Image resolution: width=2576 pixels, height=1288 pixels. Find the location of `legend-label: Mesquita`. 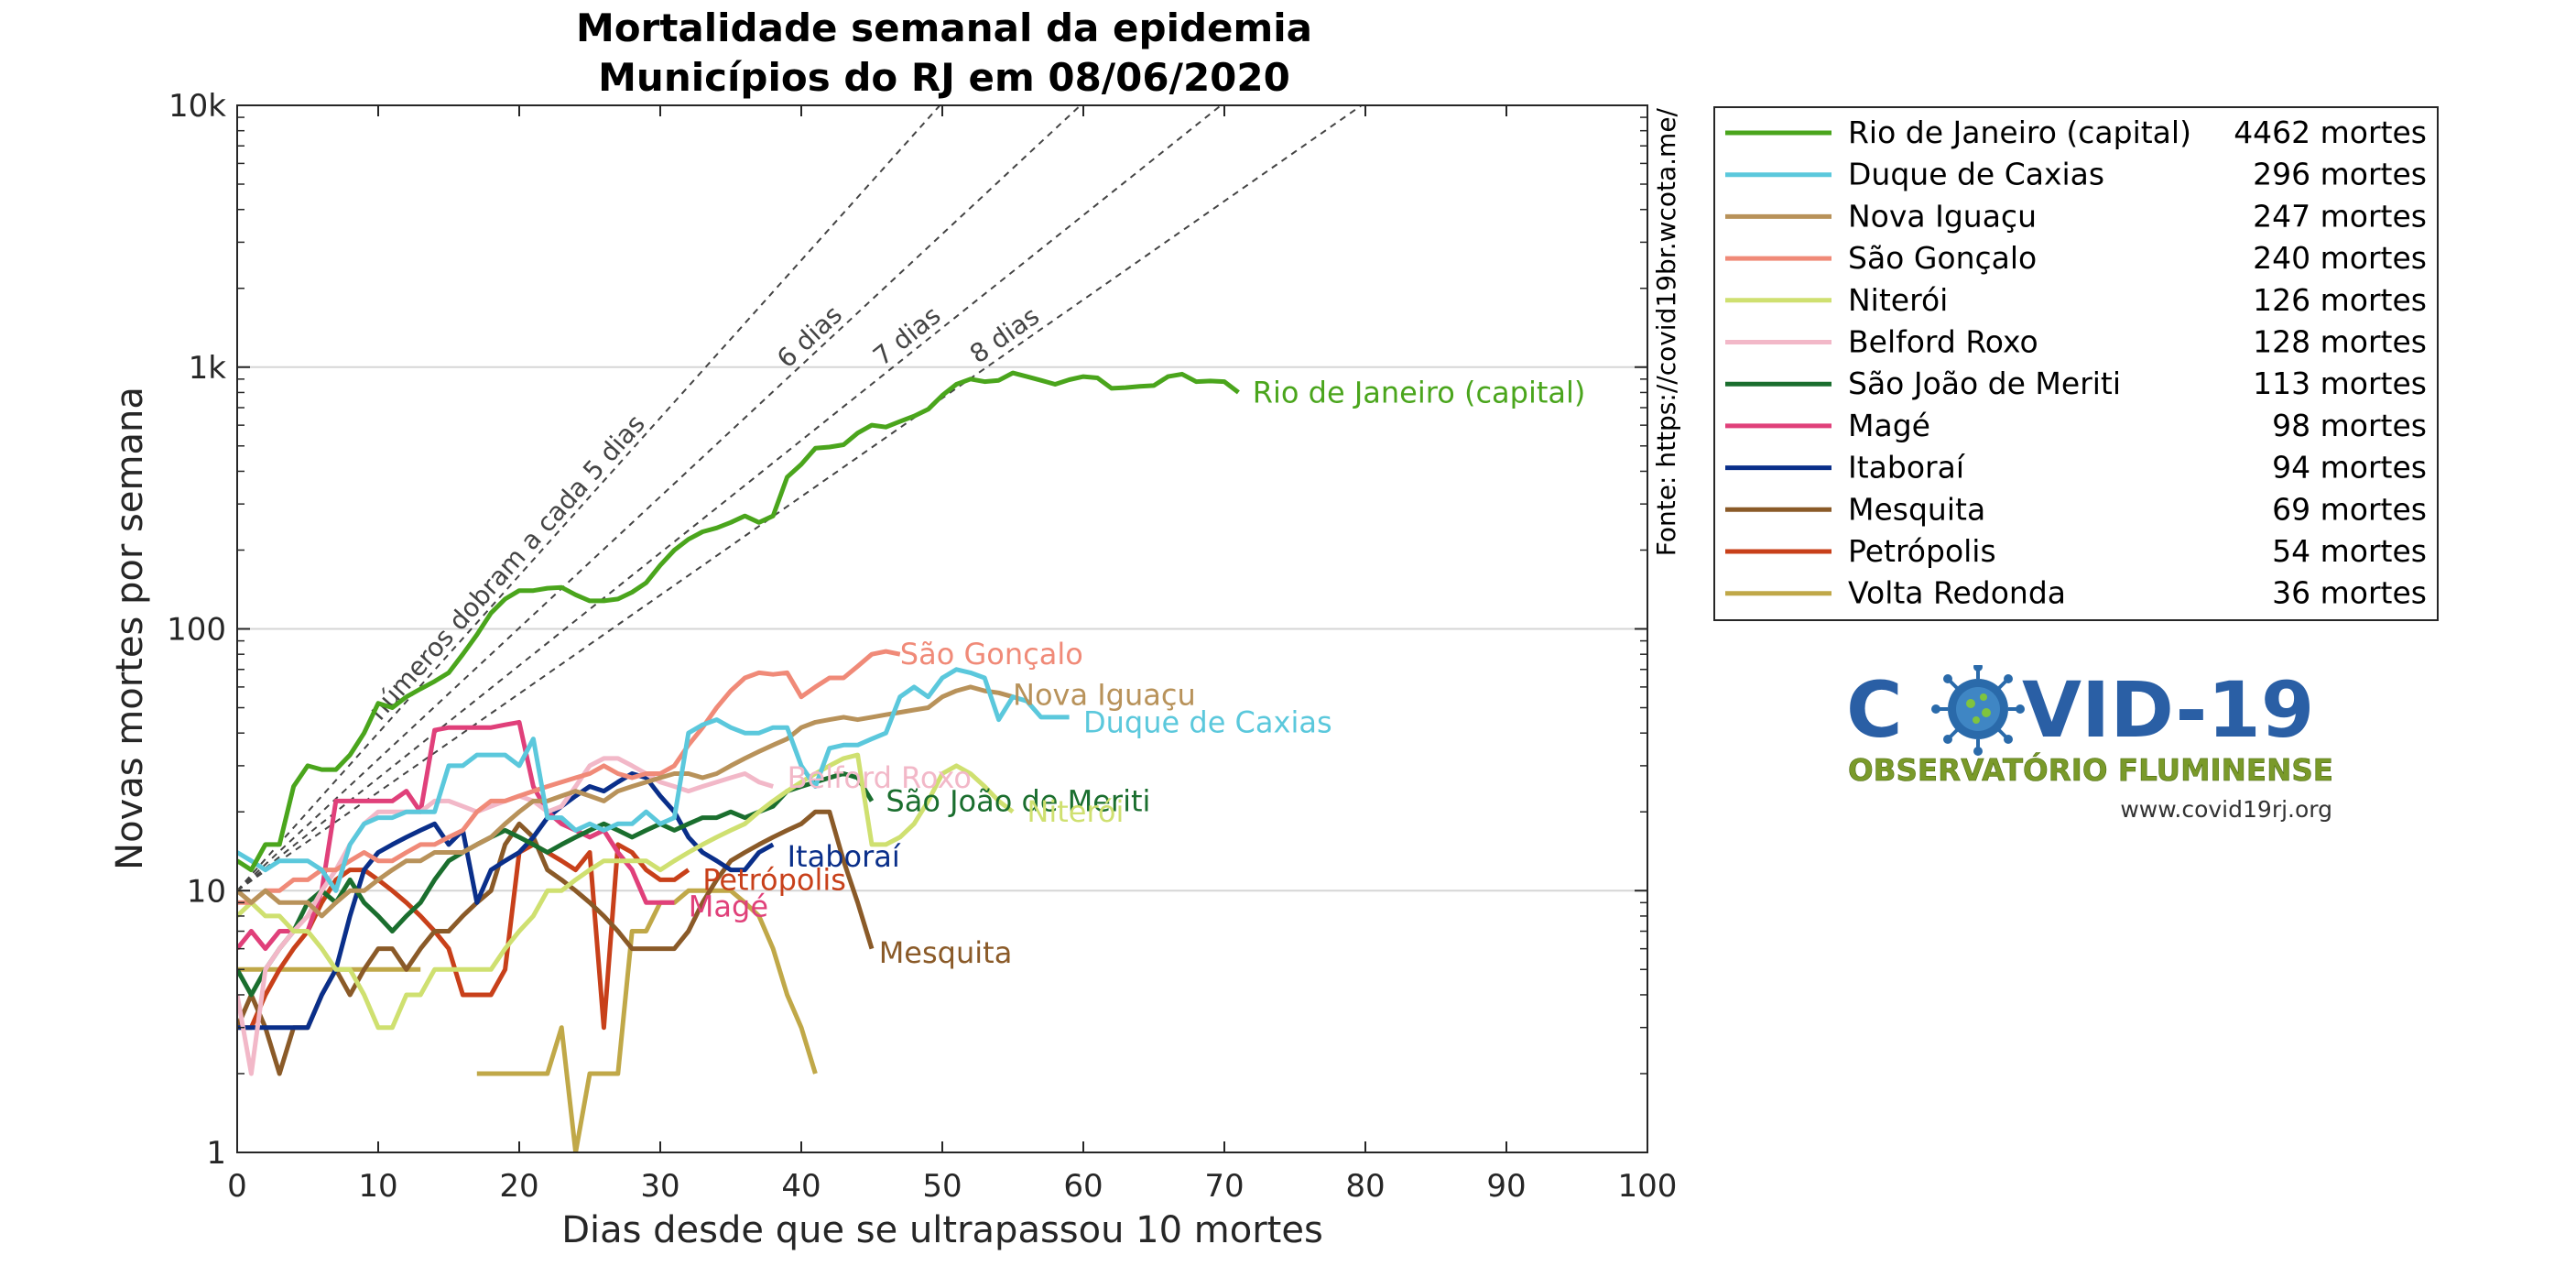

legend-label: Mesquita is located at coordinates (1916, 509).